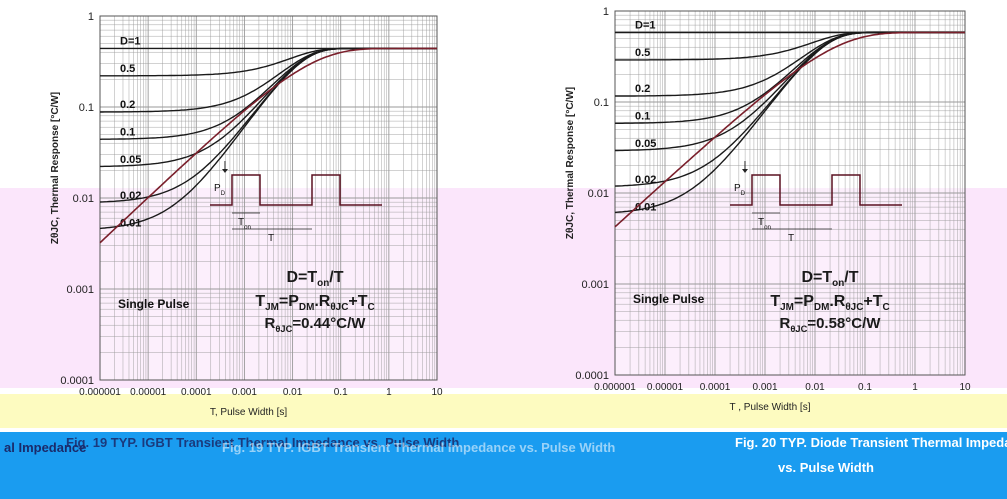 This screenshot has height=499, width=1007. Describe the element at coordinates (248, 412) in the screenshot. I see `x-axis-label: T, Pulse Width [s]` at that location.